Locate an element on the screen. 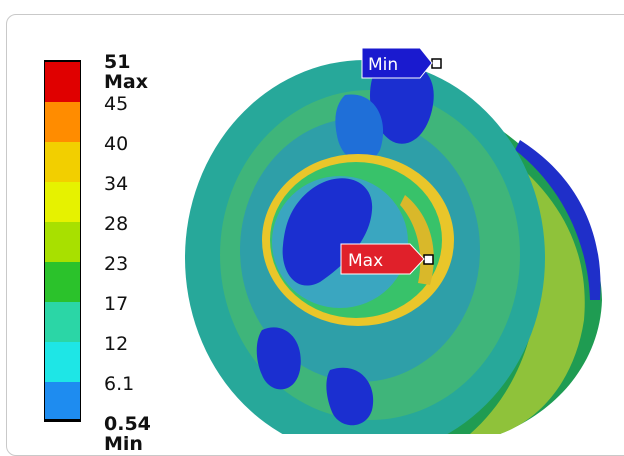 This screenshot has height=456, width=624. low-stress-patch-lower is located at coordinates (350, 396).